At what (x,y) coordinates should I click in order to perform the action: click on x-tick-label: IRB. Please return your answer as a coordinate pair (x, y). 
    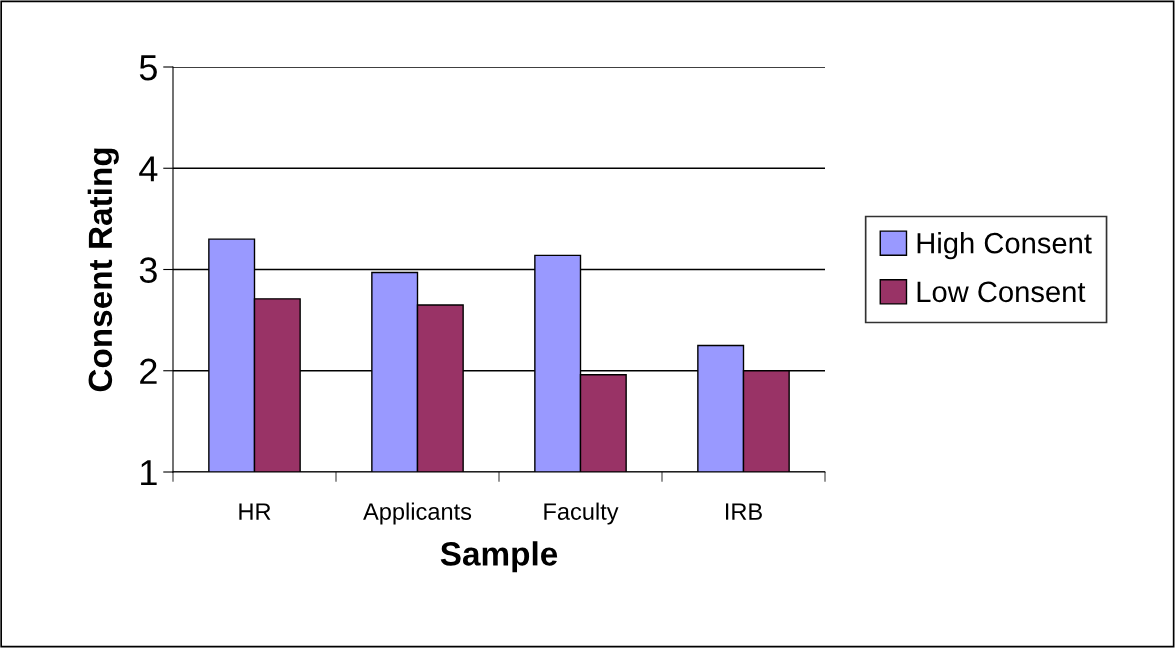
    Looking at the image, I should click on (744, 511).